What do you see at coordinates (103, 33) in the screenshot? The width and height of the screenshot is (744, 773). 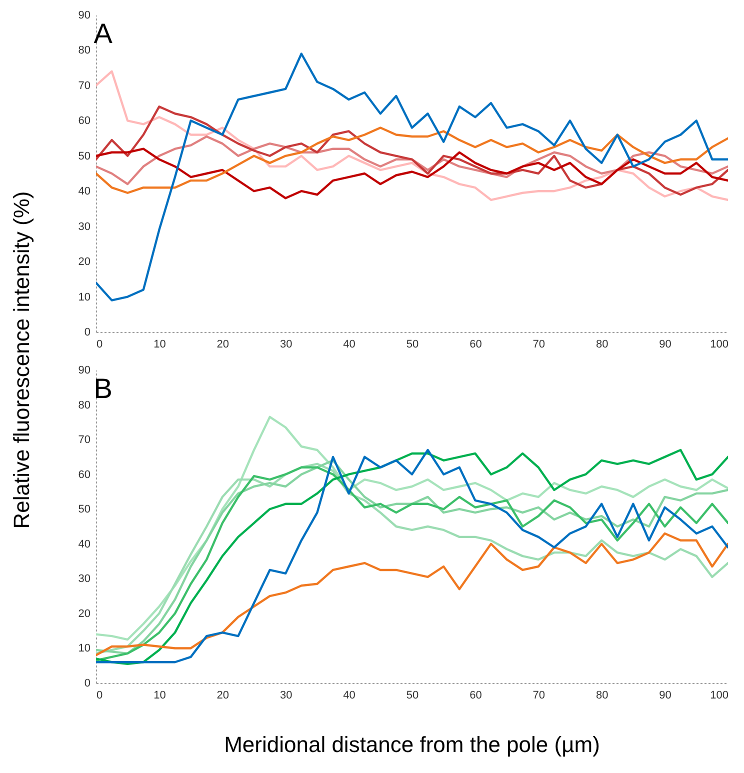 I see `chart-title: A` at bounding box center [103, 33].